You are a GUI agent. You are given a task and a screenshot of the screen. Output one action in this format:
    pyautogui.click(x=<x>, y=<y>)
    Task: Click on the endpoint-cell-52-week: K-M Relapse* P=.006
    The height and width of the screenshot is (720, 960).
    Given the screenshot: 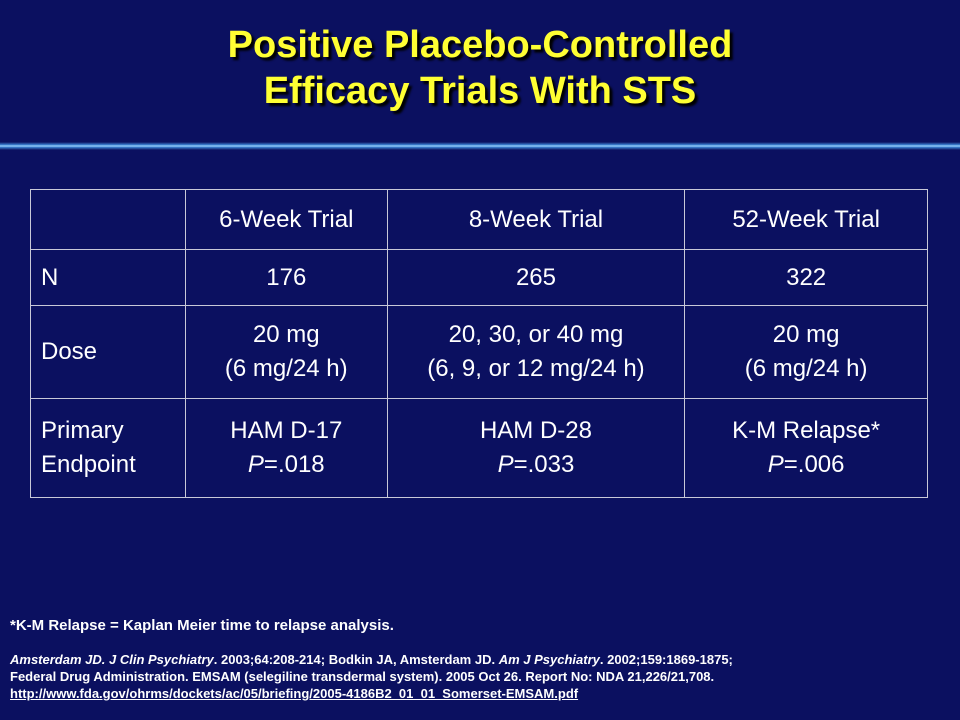 What is the action you would take?
    pyautogui.click(x=806, y=448)
    